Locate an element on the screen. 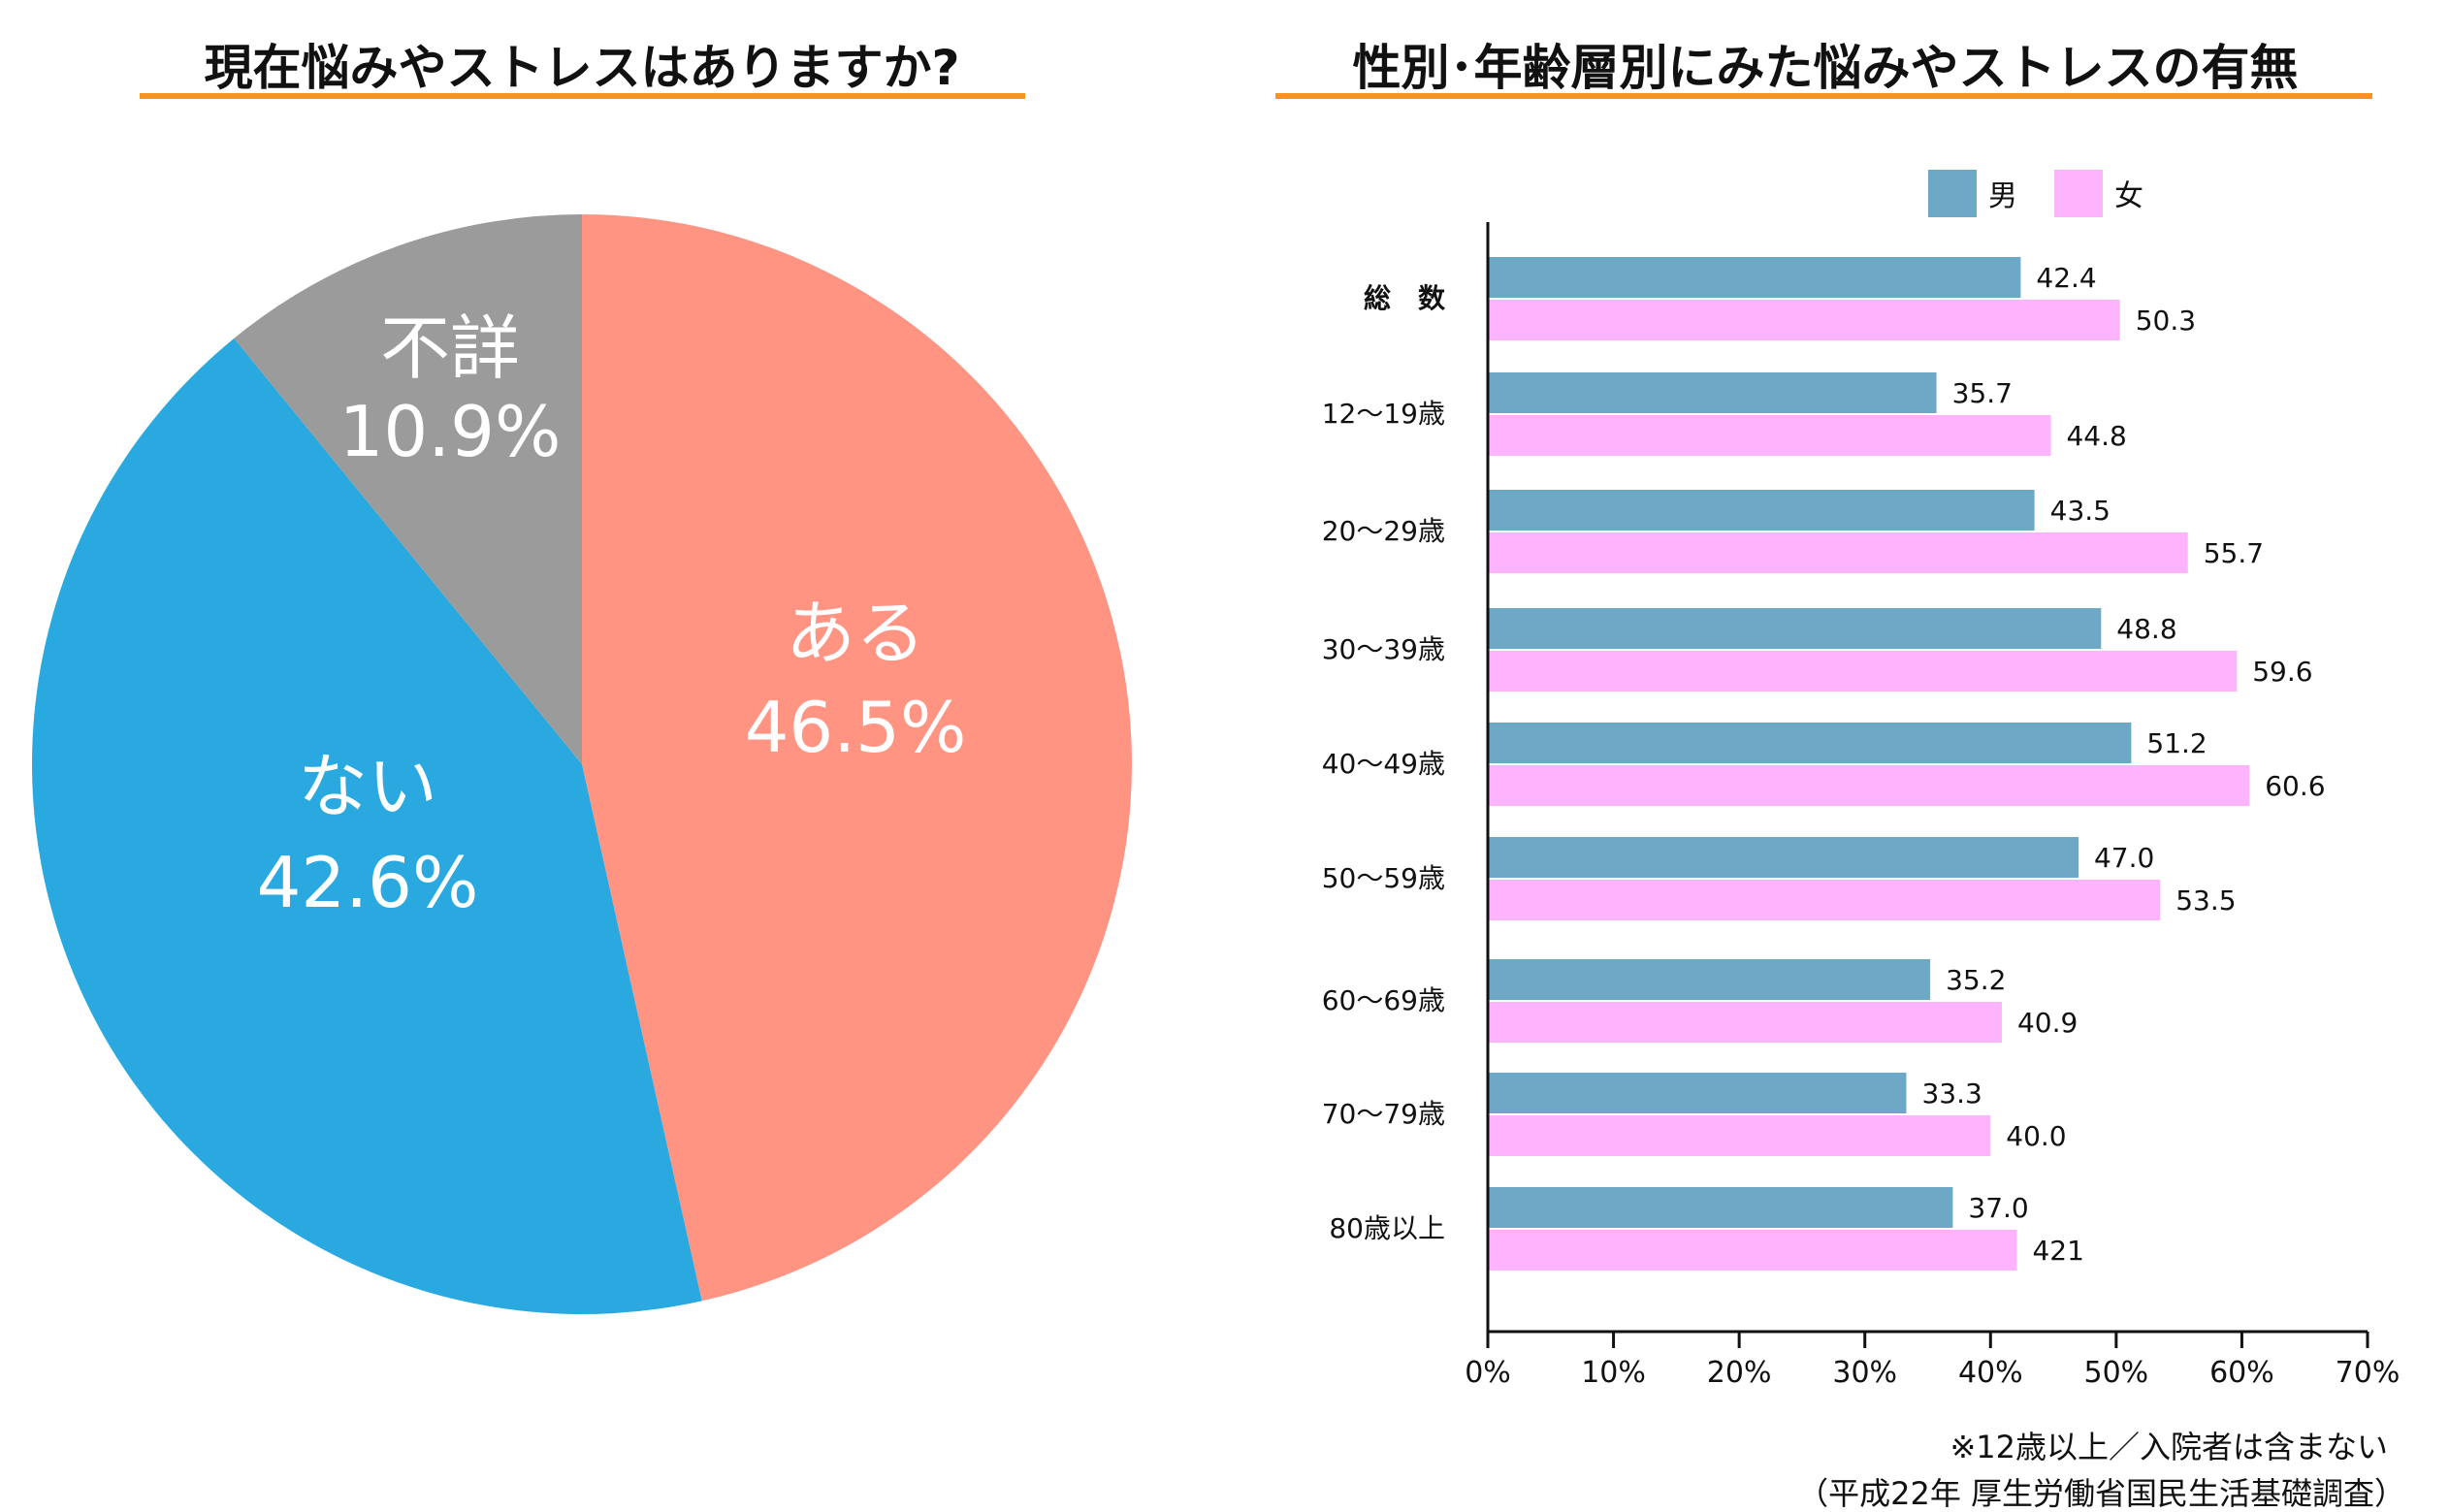 This screenshot has width=2449, height=1512. tick-label: 60% is located at coordinates (2241, 1373).